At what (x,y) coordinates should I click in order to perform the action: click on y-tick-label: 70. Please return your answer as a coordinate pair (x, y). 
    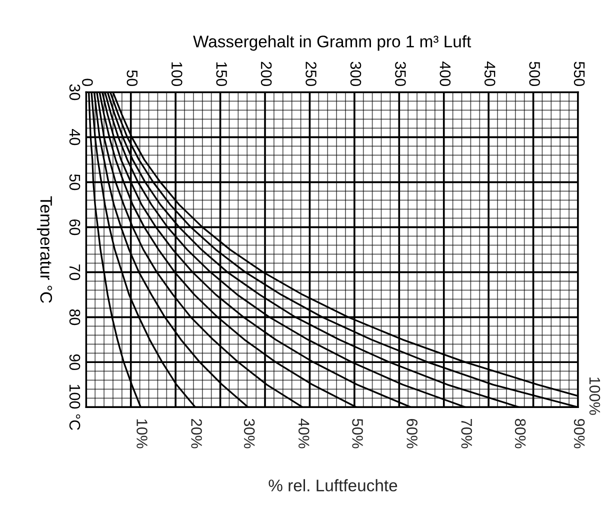
    Looking at the image, I should click on (74, 272).